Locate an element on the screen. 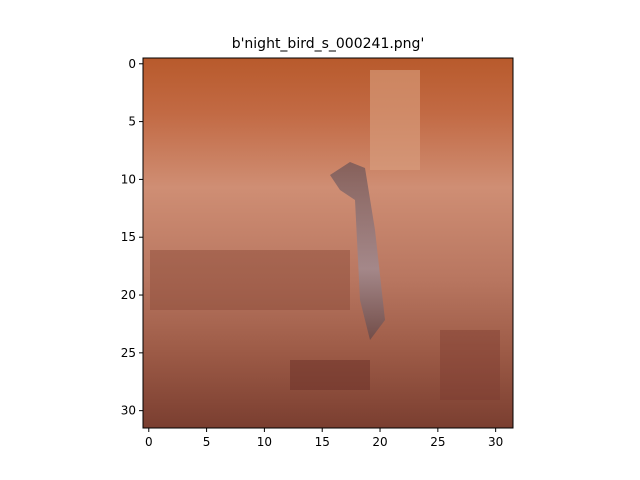  x-tick-label: 0 is located at coordinates (149, 442).